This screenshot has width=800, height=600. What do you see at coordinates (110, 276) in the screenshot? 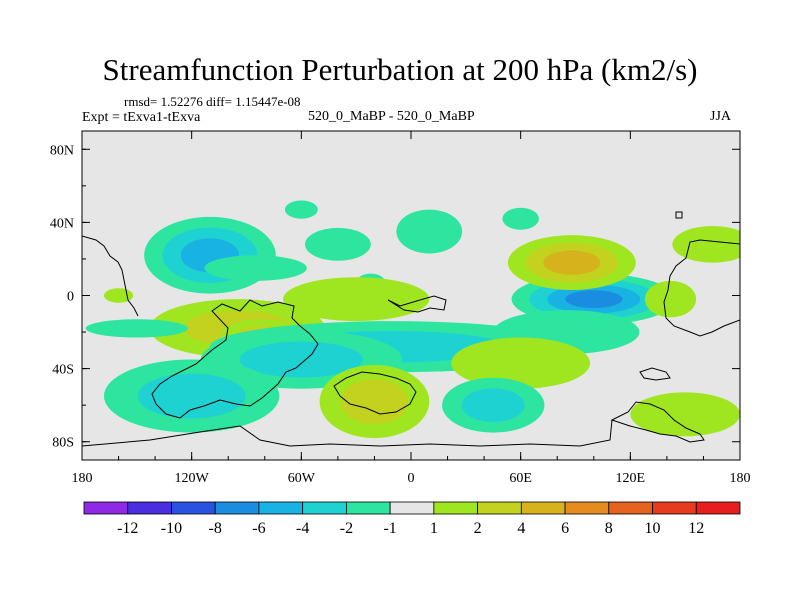
I see `coastline-americas-west` at bounding box center [110, 276].